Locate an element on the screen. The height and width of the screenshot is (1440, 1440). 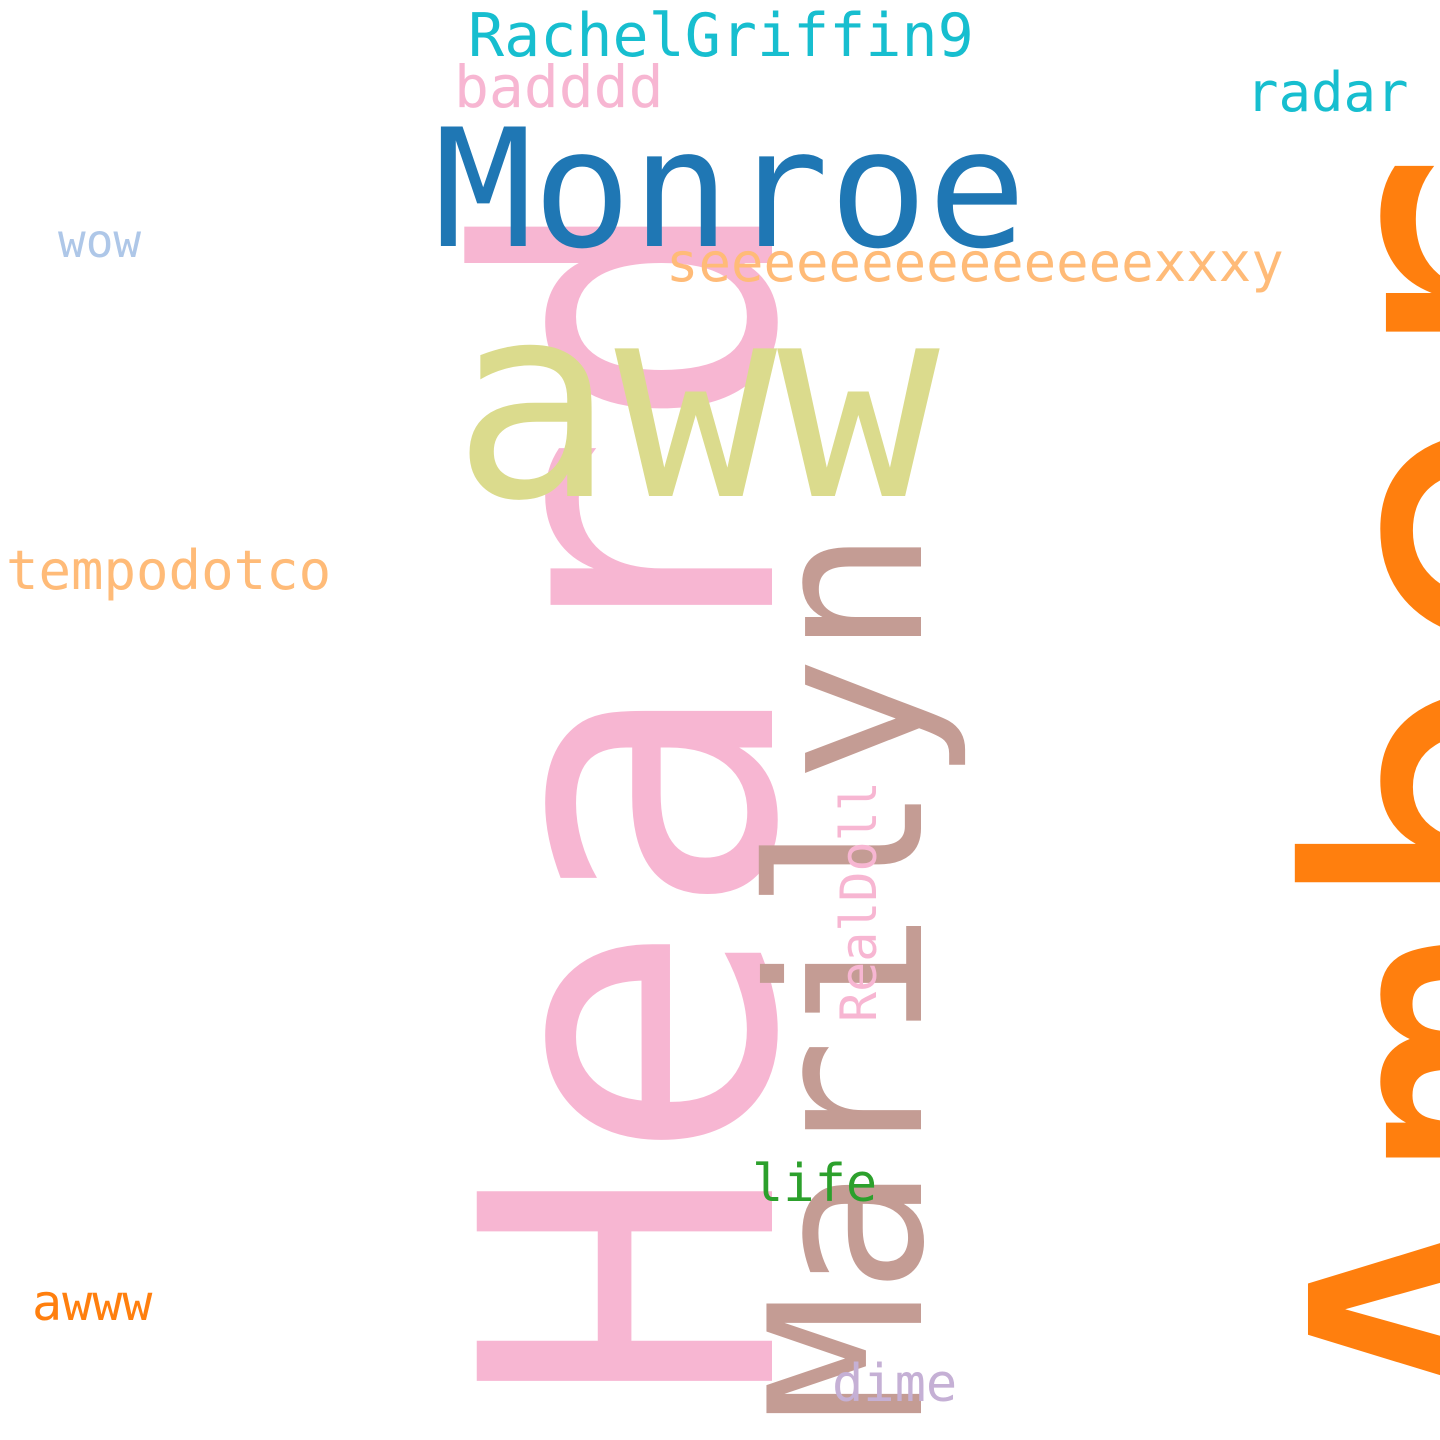
word-awww: awww is located at coordinates (92, 1303).